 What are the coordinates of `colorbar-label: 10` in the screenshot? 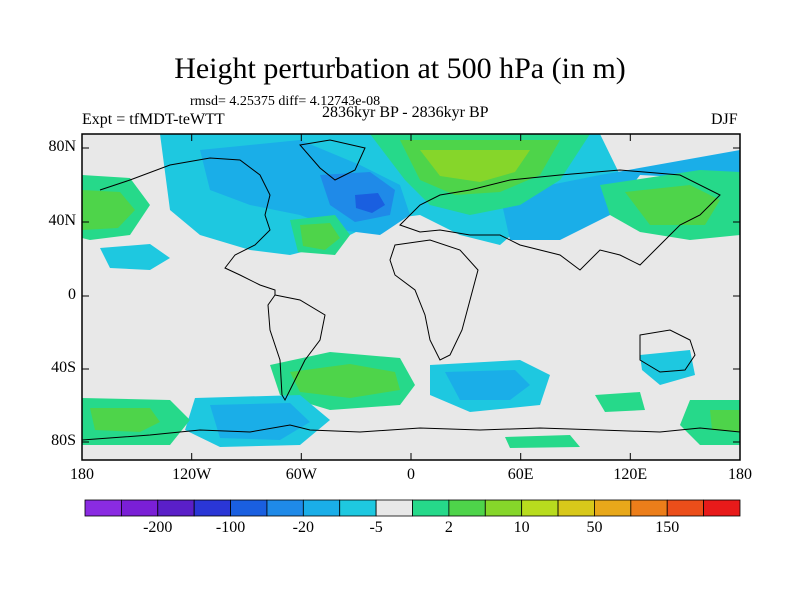 It's located at (521, 527).